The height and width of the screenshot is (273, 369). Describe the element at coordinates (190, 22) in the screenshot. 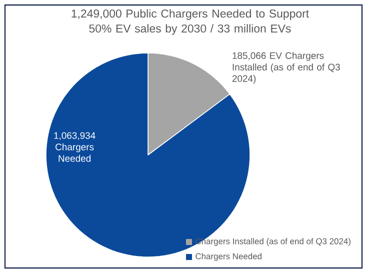

I see `chart-title: 1,249,000 Public Chargers Needed to Support 50% EV sales by 2030 / 33 million EVs` at that location.